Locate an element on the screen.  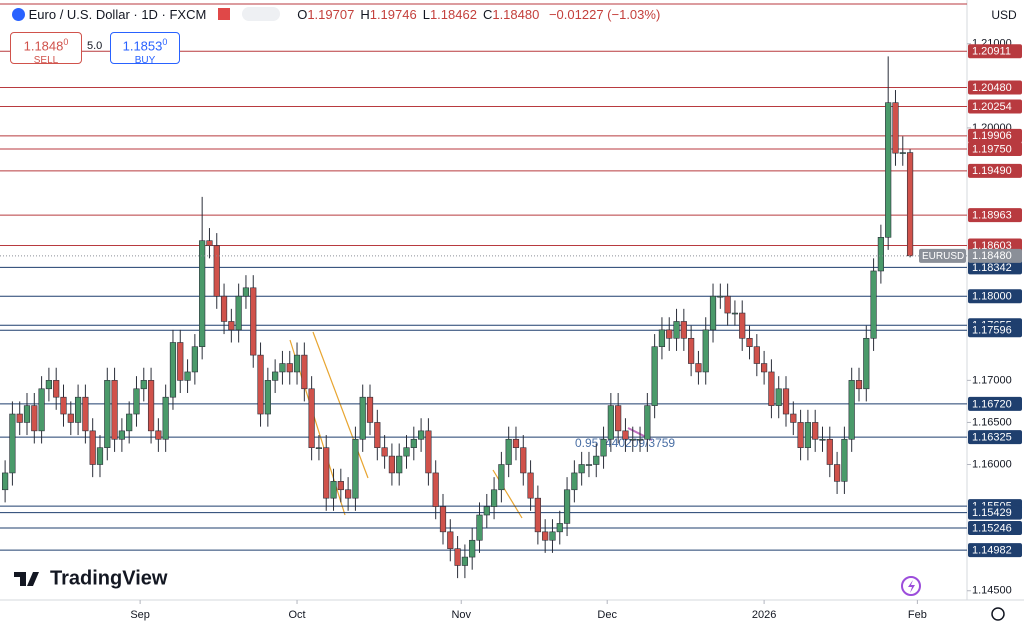
y-tick-label: 1.14500 is located at coordinates (992, 591).